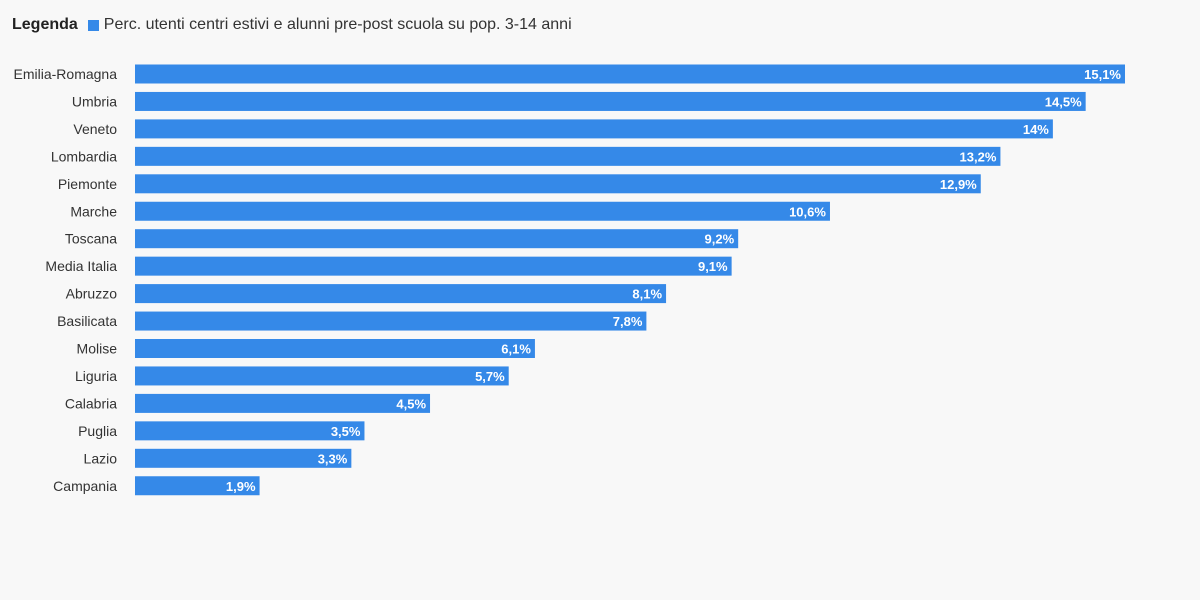  I want to click on category-label: Lazio, so click(101, 458).